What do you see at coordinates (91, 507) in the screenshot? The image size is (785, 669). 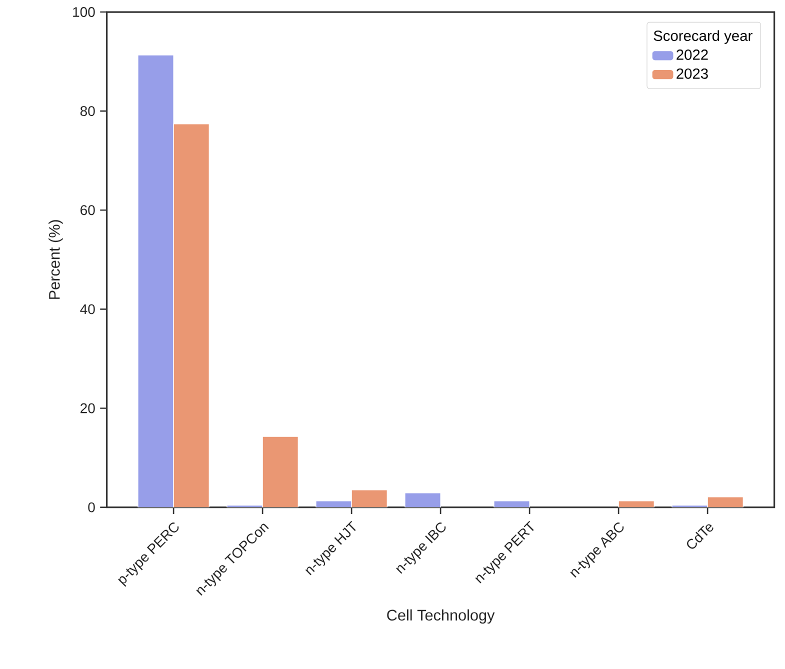 I see `y-tick-label: 0` at bounding box center [91, 507].